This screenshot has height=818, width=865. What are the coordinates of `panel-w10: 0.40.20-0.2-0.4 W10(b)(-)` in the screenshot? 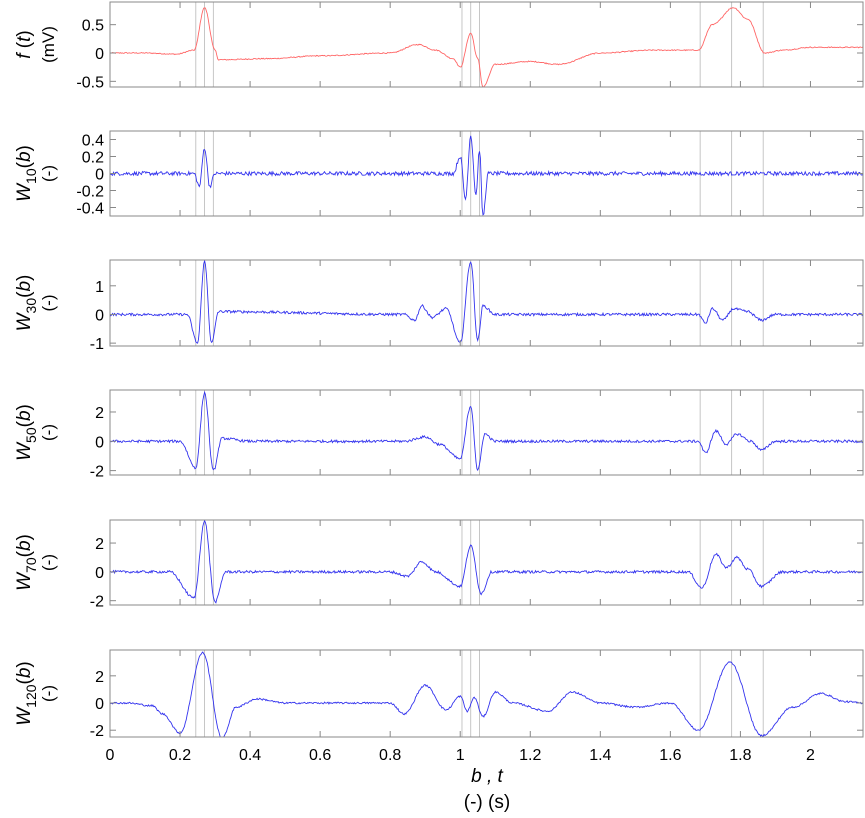 It's located at (439, 174).